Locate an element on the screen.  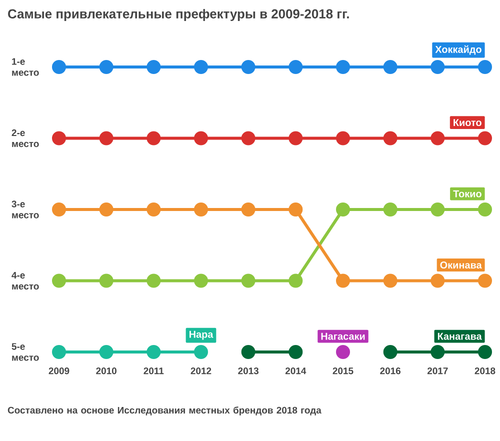
series-label: Канагава is located at coordinates (460, 336).